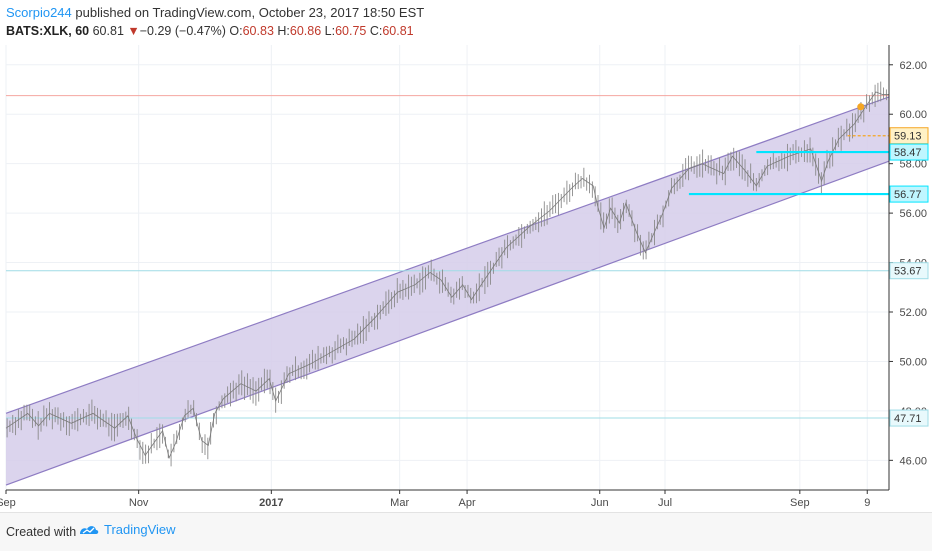 This screenshot has width=932, height=551. What do you see at coordinates (330, 31) in the screenshot?
I see `low-label: L:` at bounding box center [330, 31].